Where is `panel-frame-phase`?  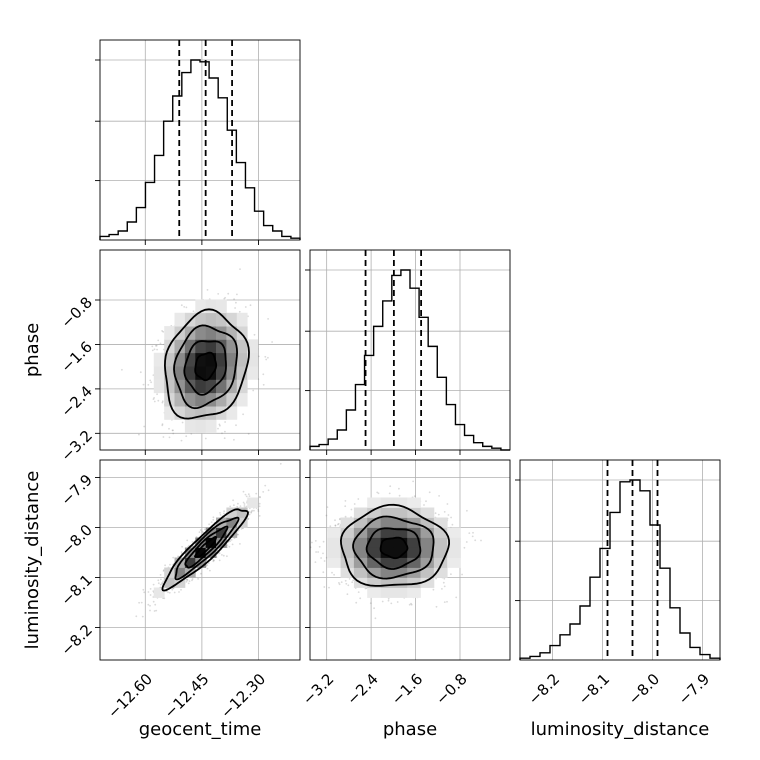
panel-frame-phase is located at coordinates (410, 350).